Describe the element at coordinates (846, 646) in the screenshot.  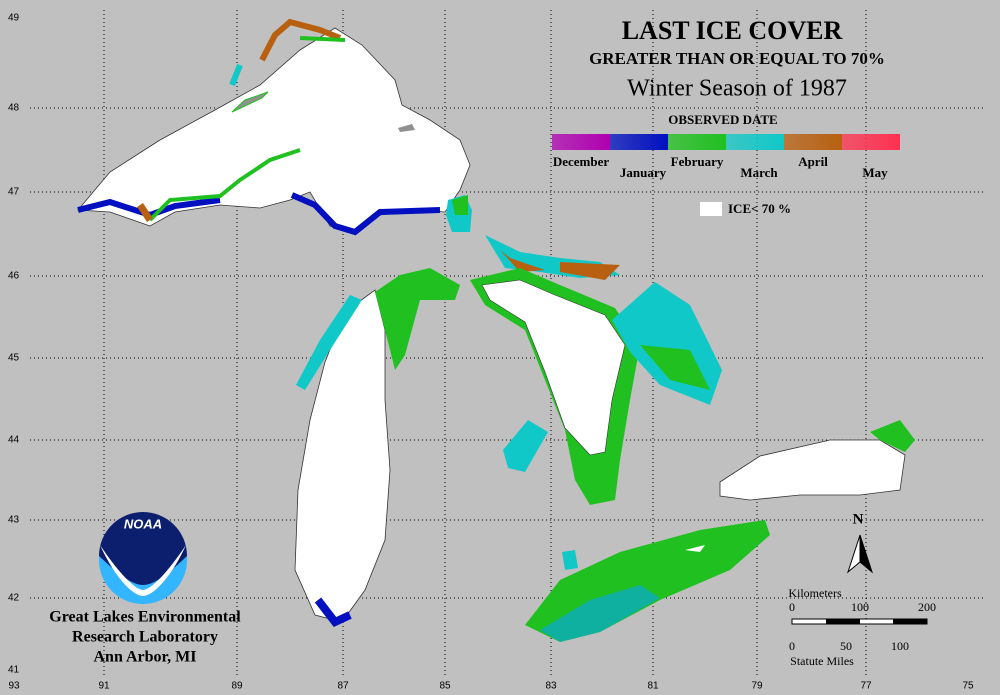
I see `scale-mi-label: 50` at that location.